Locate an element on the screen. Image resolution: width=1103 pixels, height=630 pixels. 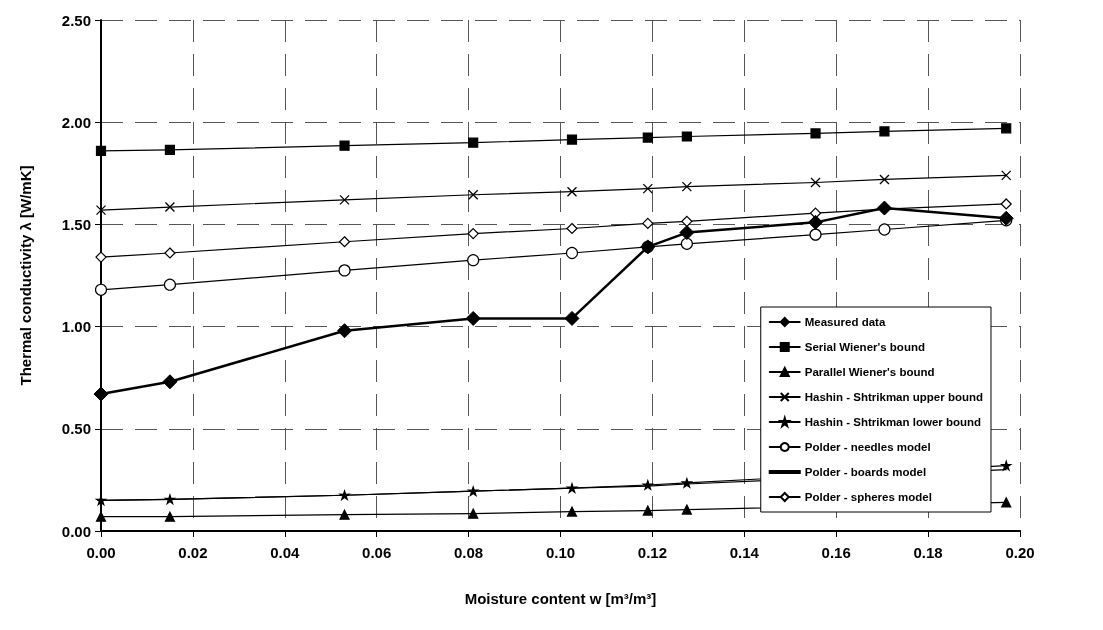
x-tick-label: 0.02 is located at coordinates (193, 552).